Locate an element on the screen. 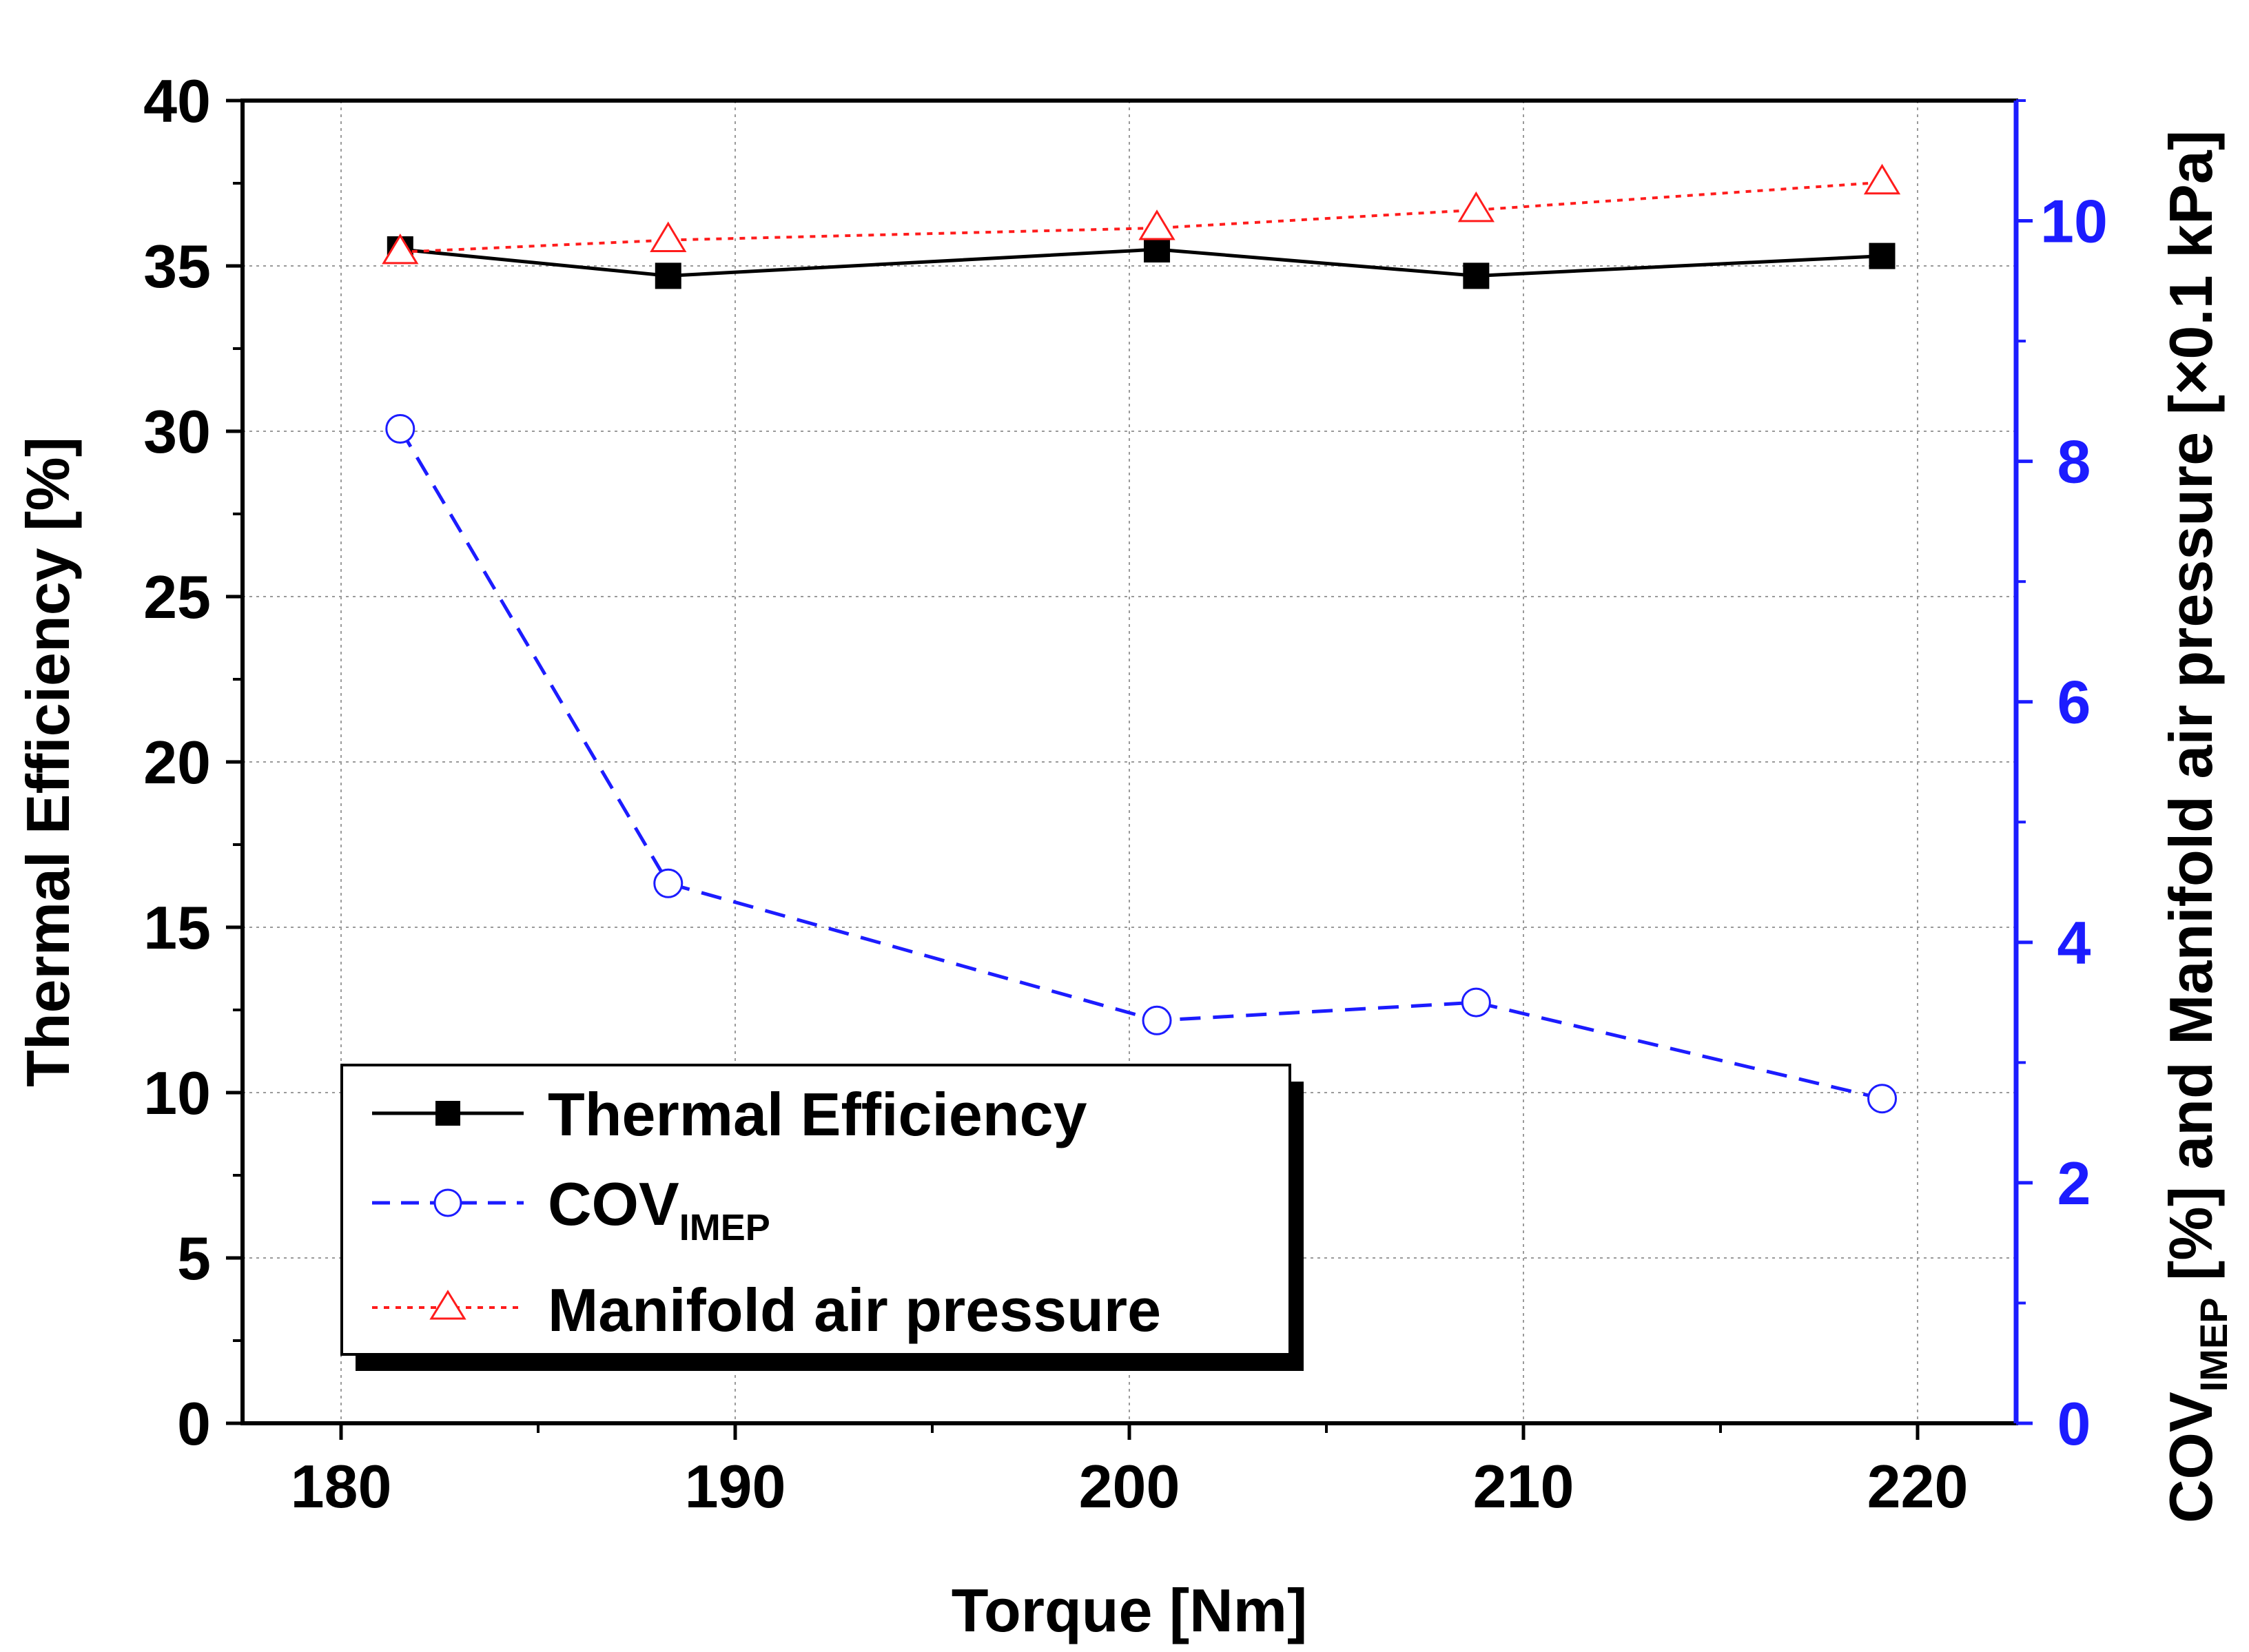 The image size is (2249, 1652). y2-tick-label: 0 is located at coordinates (2074, 1424).